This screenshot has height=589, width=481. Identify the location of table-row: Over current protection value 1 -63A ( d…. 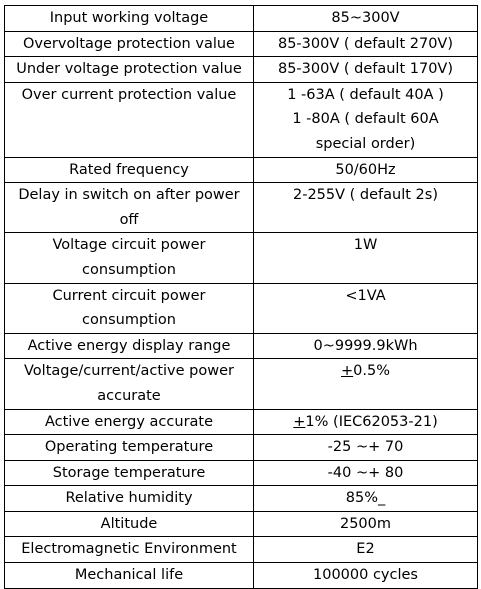
(241, 119).